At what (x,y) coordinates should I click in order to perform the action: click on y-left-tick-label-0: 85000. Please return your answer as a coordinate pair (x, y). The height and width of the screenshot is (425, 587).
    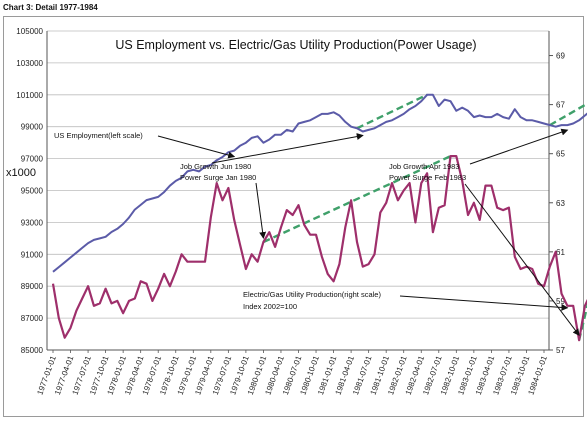
    Looking at the image, I should click on (32, 350).